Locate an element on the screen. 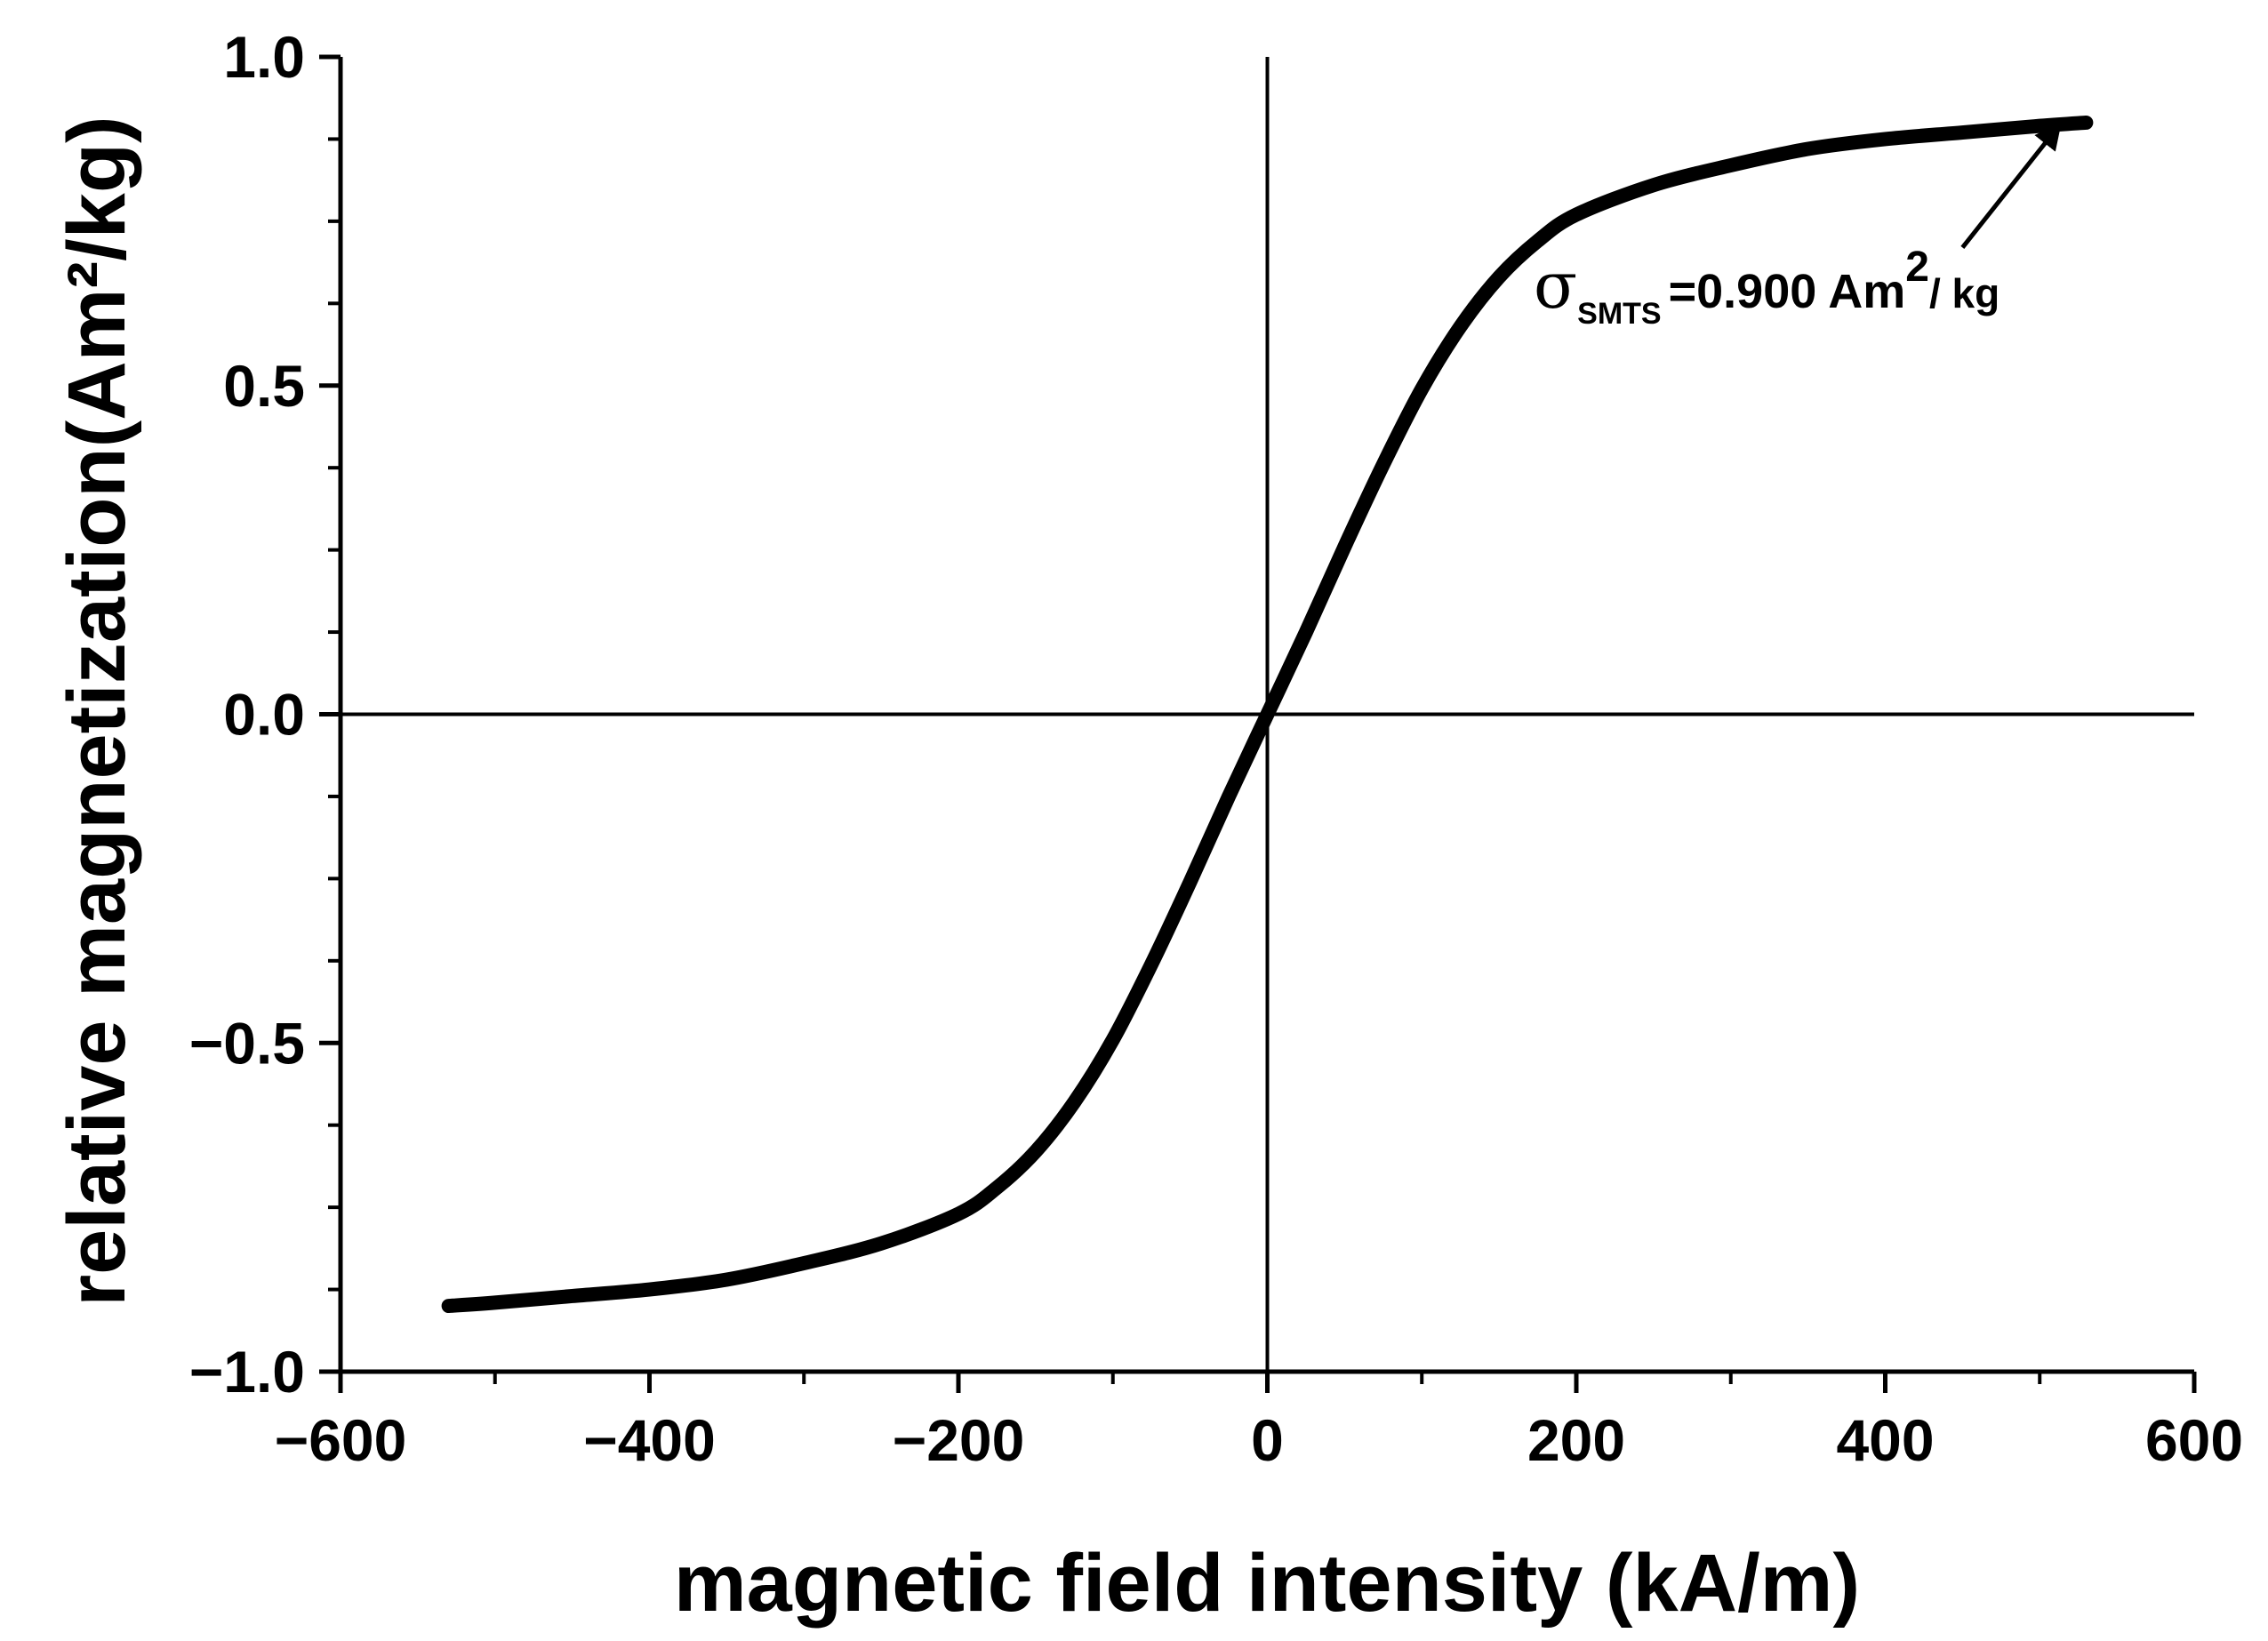 This screenshot has height=1641, width=2268. y-tick-label: −0.5 is located at coordinates (247, 1043).